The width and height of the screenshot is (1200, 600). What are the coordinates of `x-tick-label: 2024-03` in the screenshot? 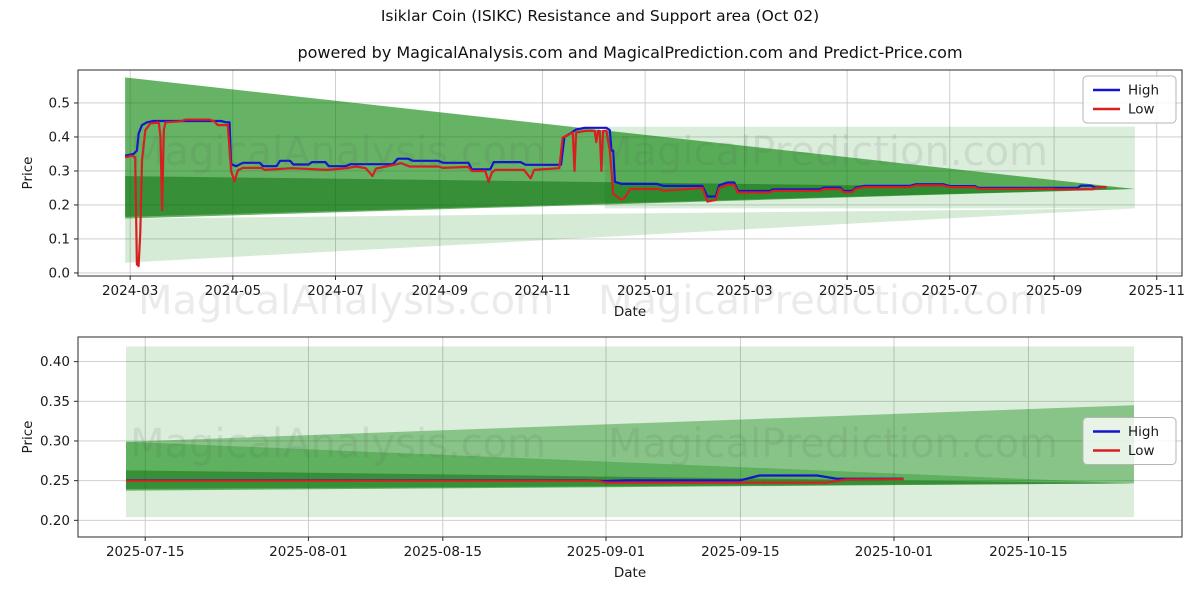 It's located at (130, 291).